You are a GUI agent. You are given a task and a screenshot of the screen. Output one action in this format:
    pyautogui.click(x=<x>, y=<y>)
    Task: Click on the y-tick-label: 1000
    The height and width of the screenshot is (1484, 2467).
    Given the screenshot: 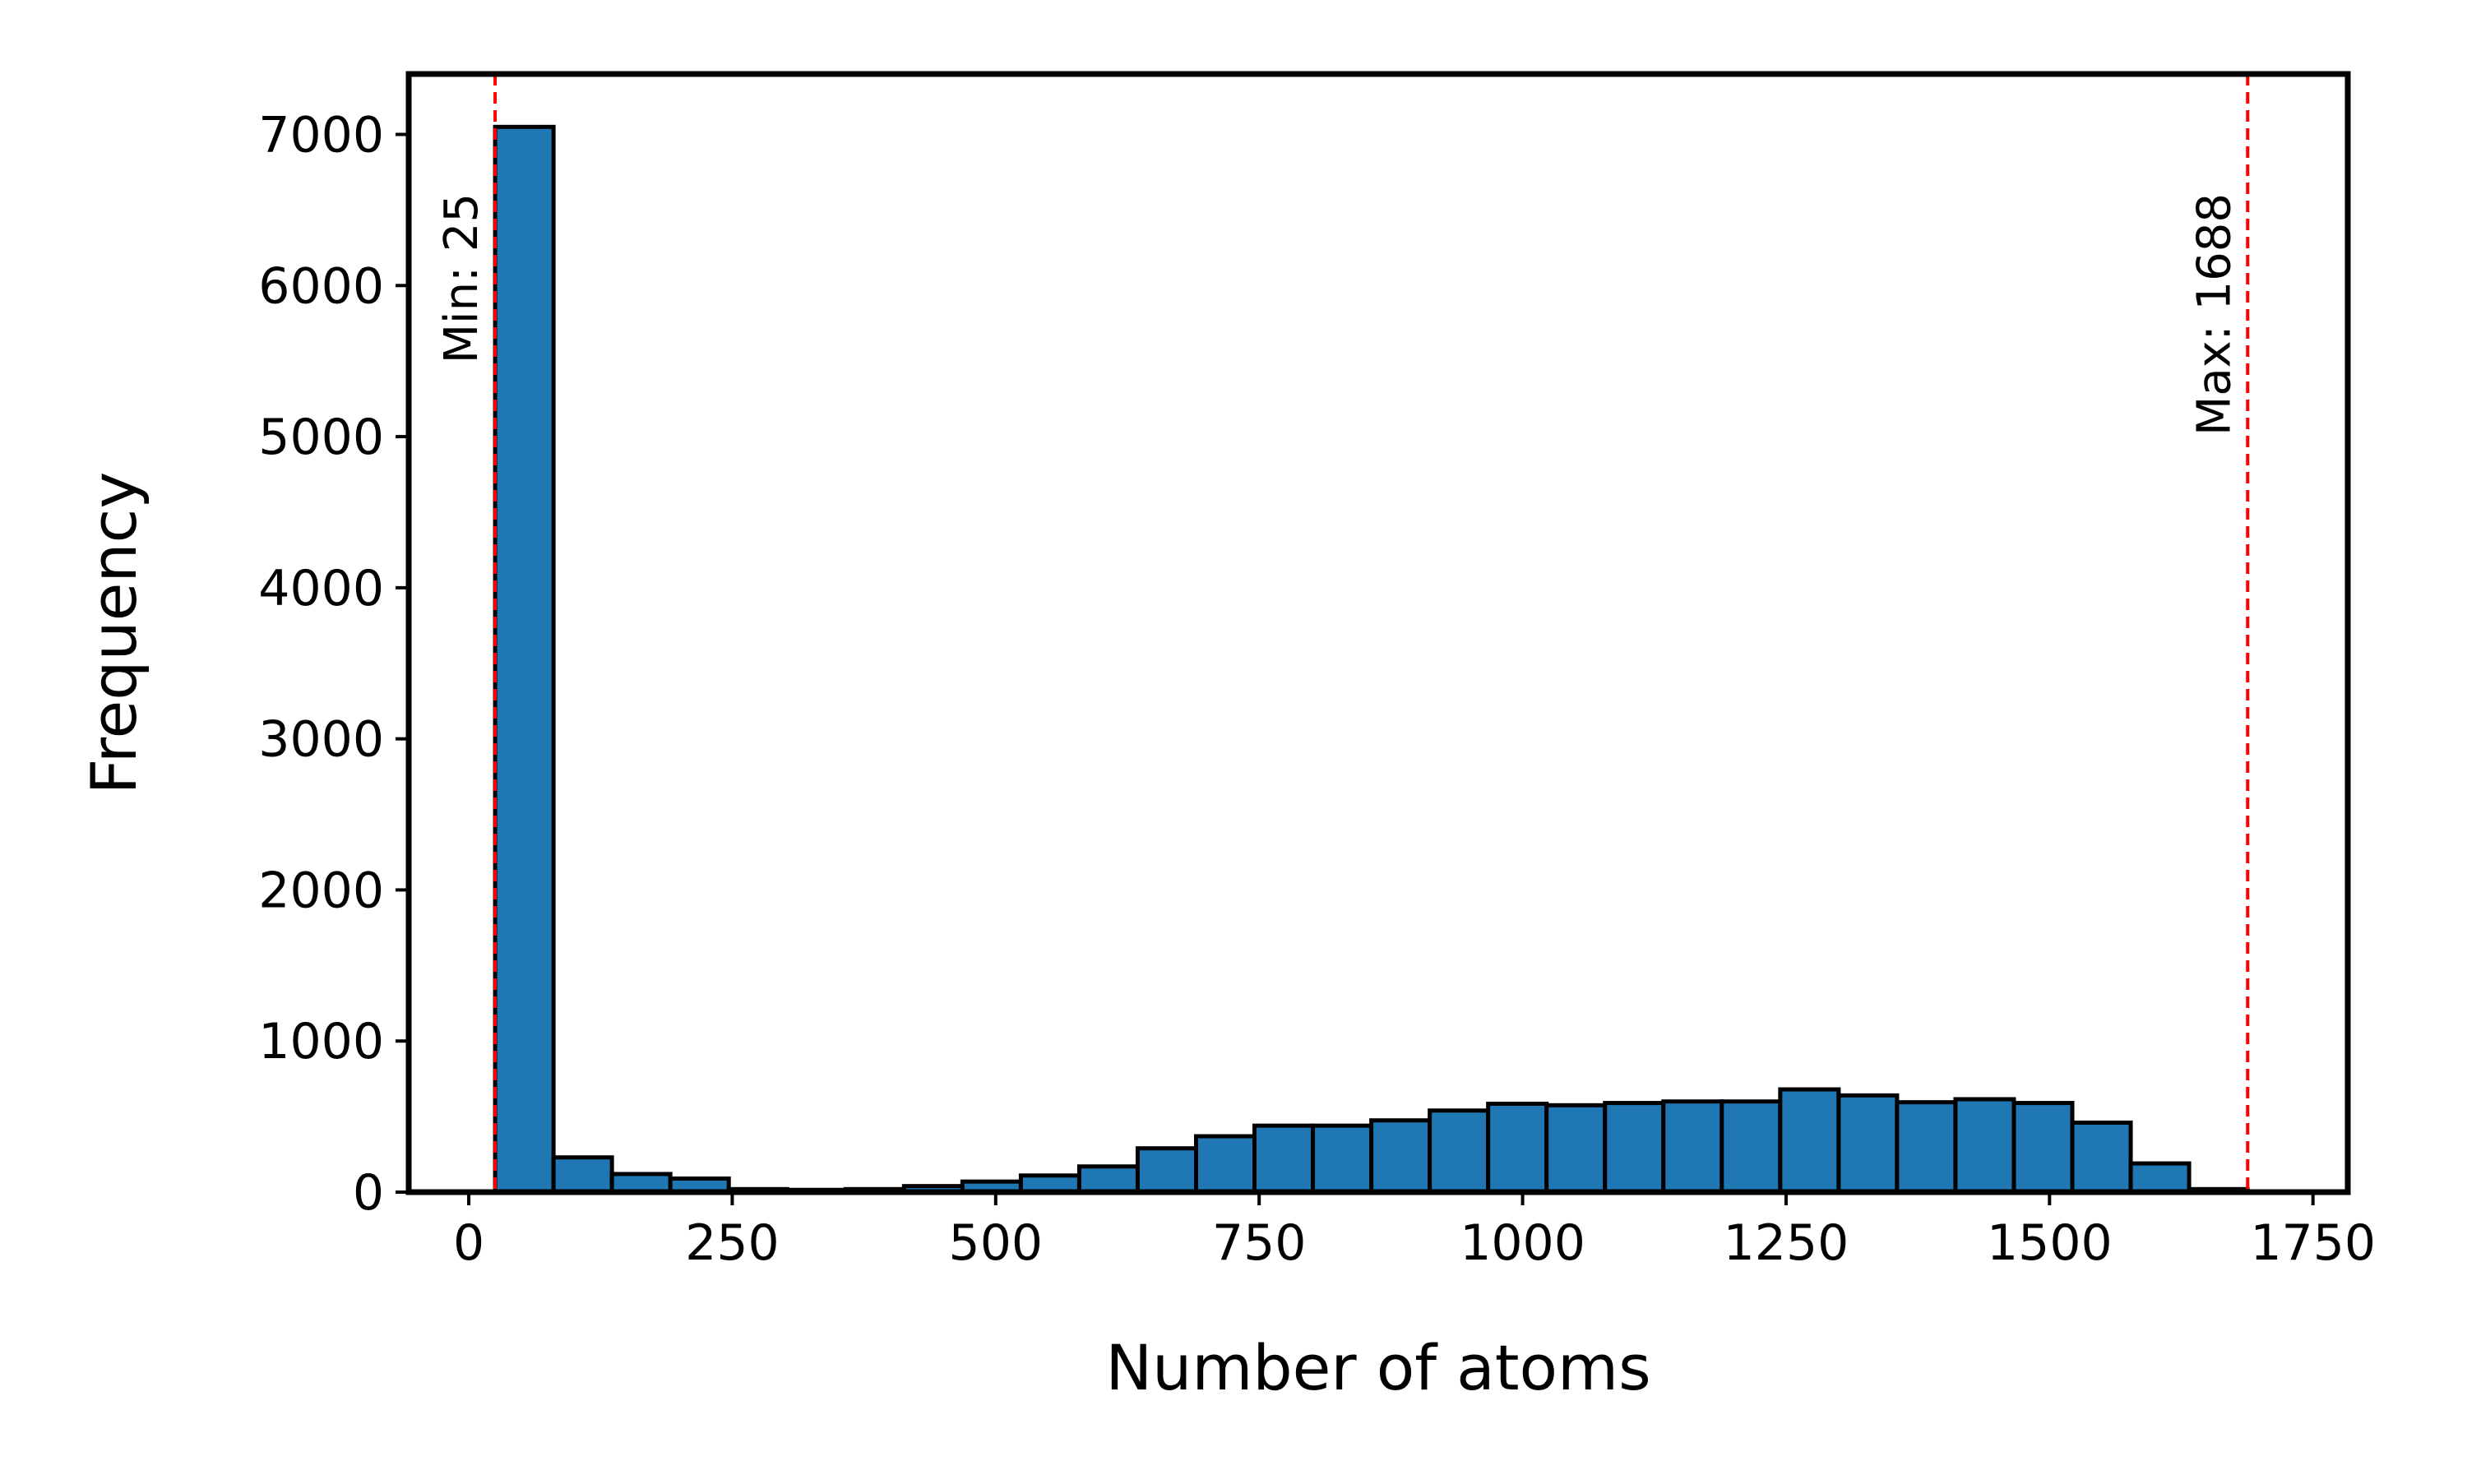 What is the action you would take?
    pyautogui.click(x=321, y=1042)
    